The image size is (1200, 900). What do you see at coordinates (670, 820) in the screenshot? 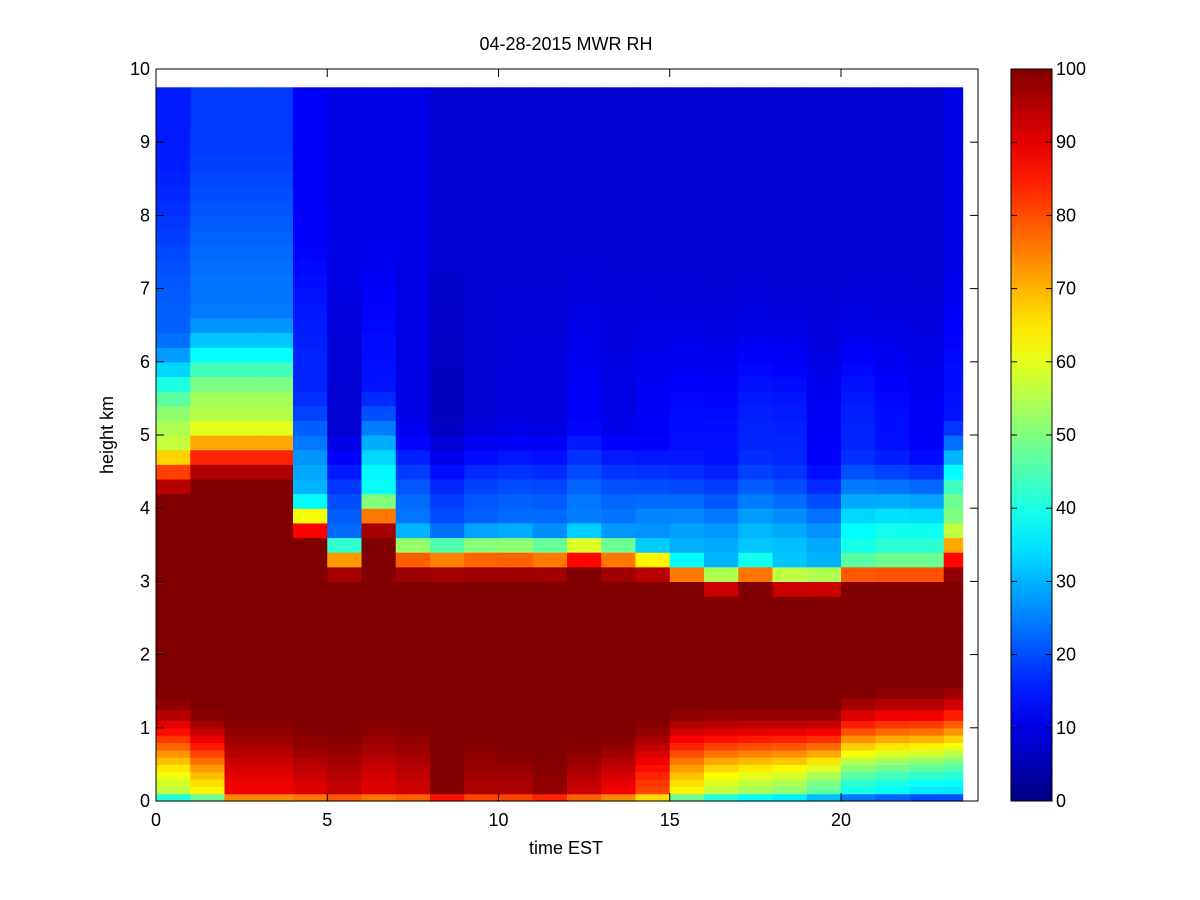
I see `x-tick-label: 15` at bounding box center [670, 820].